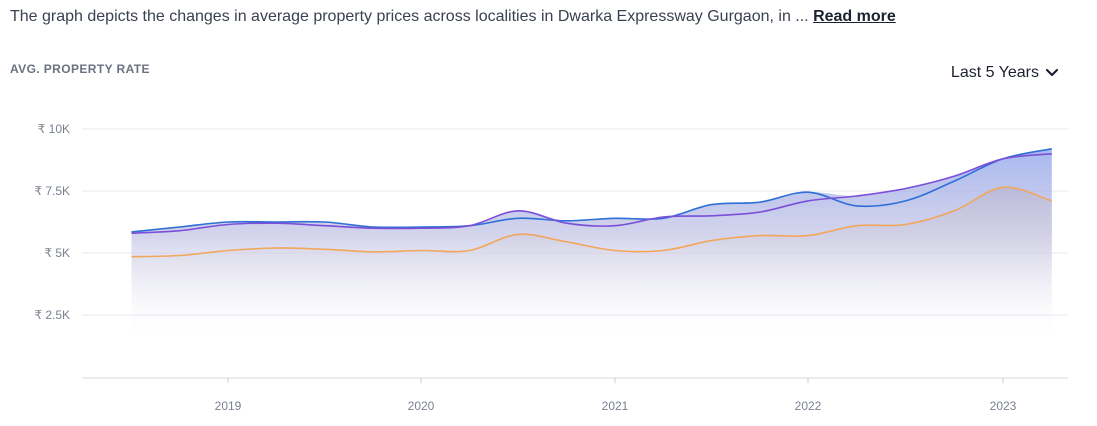 The image size is (1097, 426). I want to click on y-tick-label: ₹ 5K, so click(57, 253).